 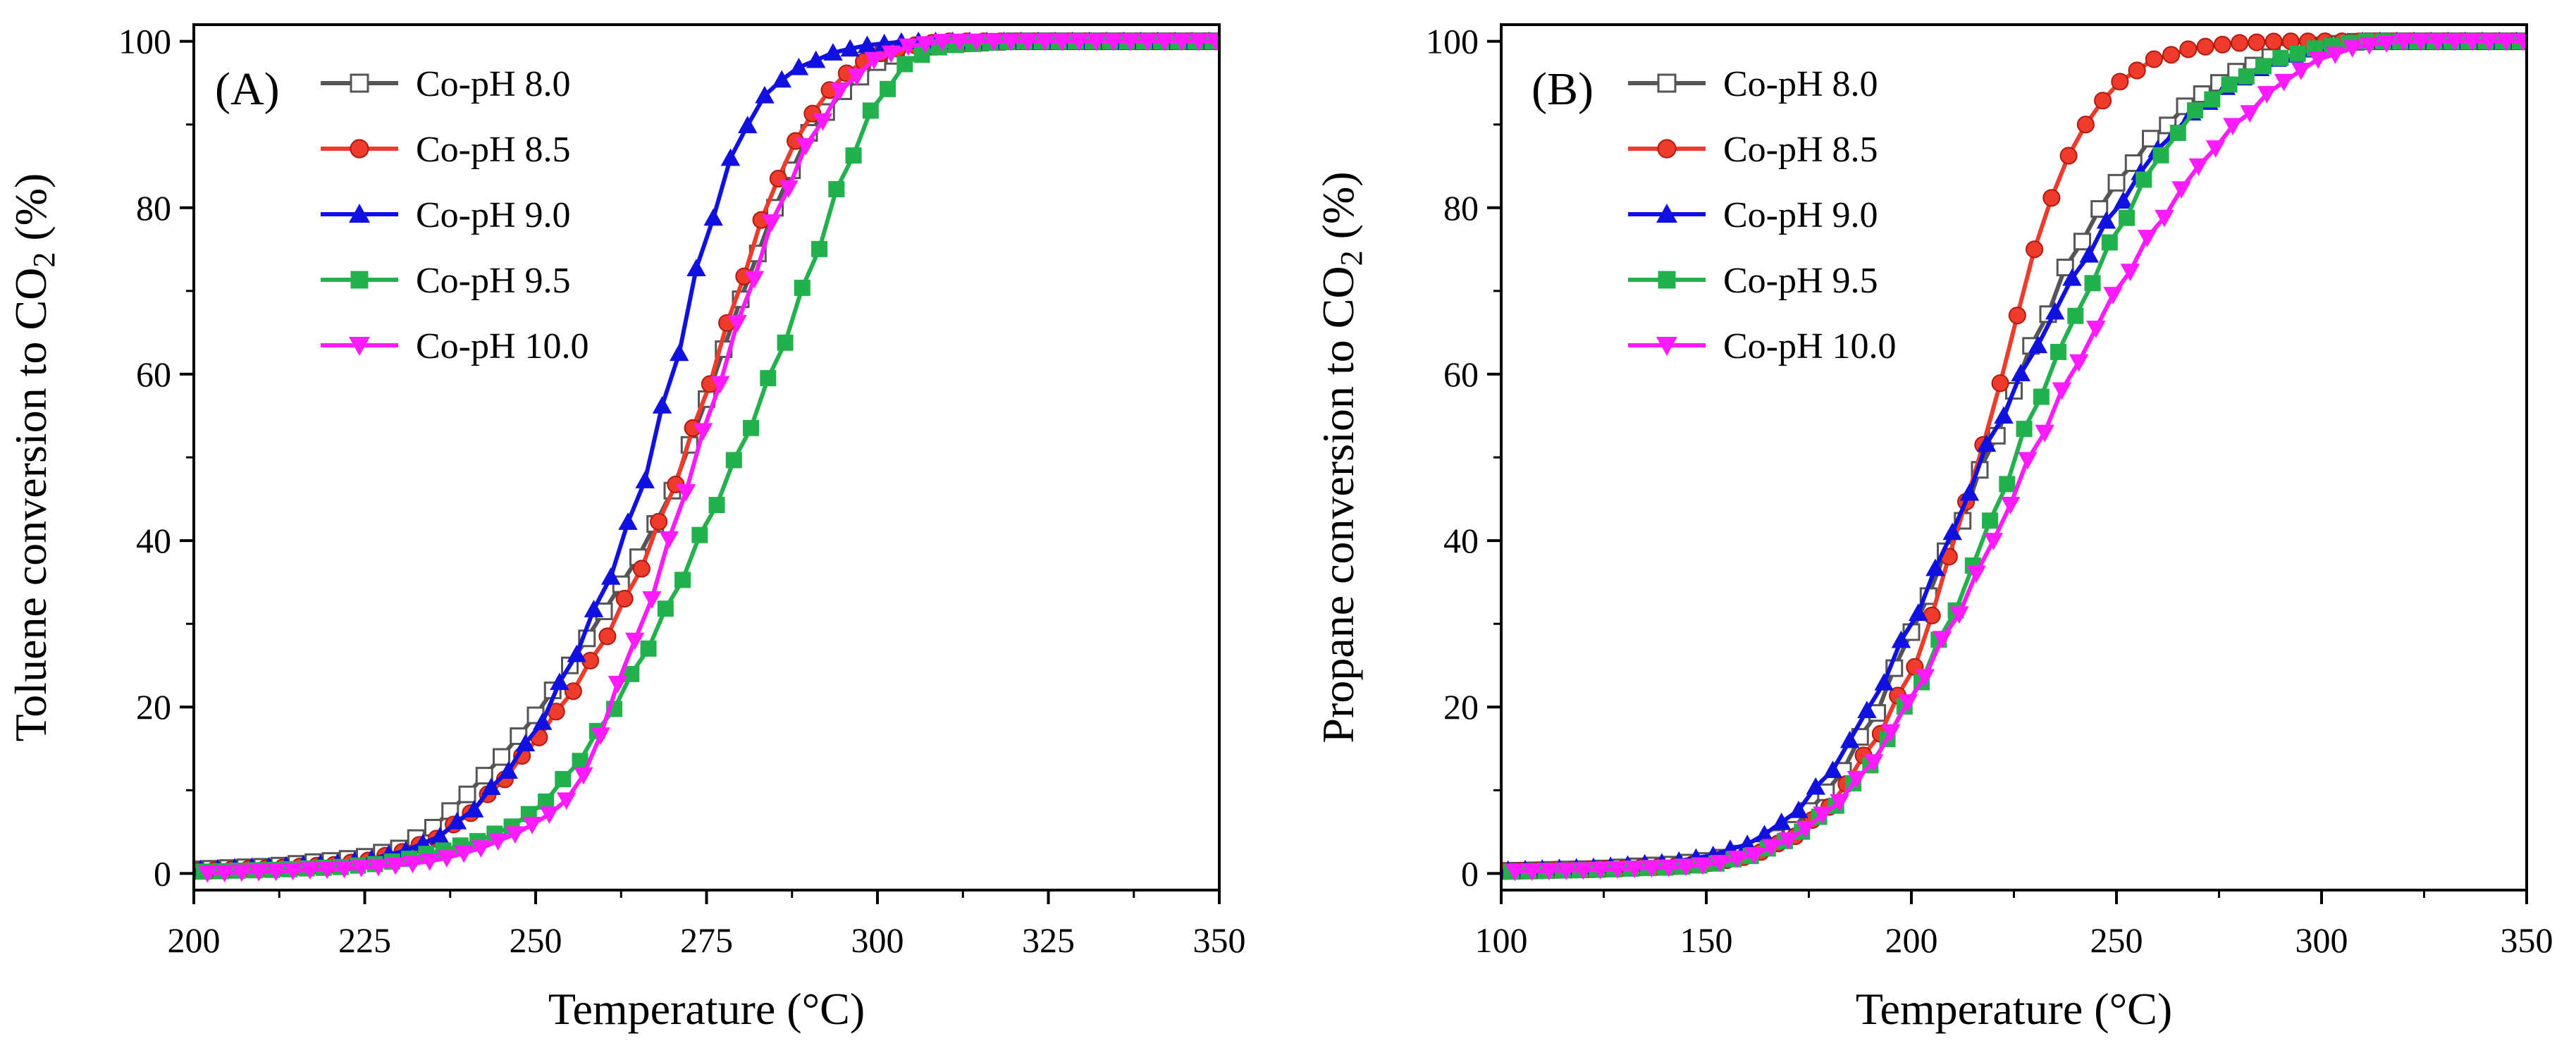 I want to click on panel-a-legend-item-co-ph-8-0: Co-pH 8.0, so click(x=446, y=84).